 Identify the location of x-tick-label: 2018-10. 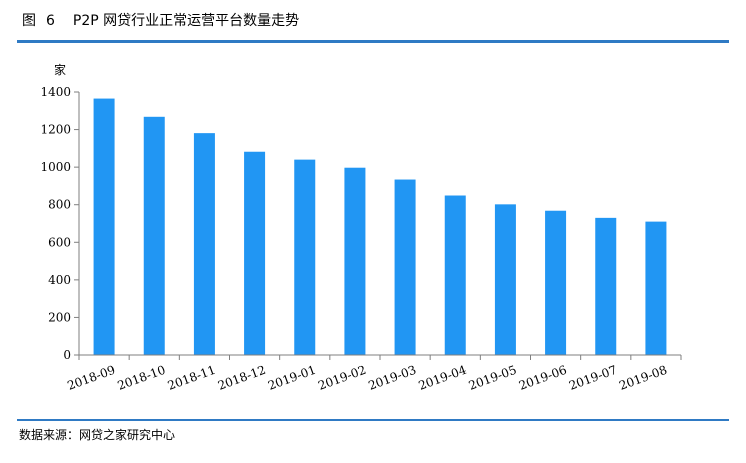
(142, 378).